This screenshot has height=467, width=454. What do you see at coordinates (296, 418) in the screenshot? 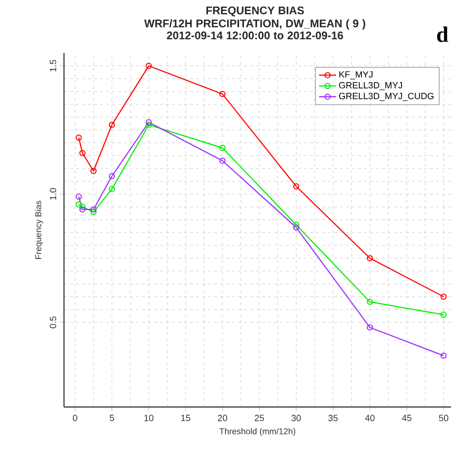
I see `x-tick-label: 30` at bounding box center [296, 418].